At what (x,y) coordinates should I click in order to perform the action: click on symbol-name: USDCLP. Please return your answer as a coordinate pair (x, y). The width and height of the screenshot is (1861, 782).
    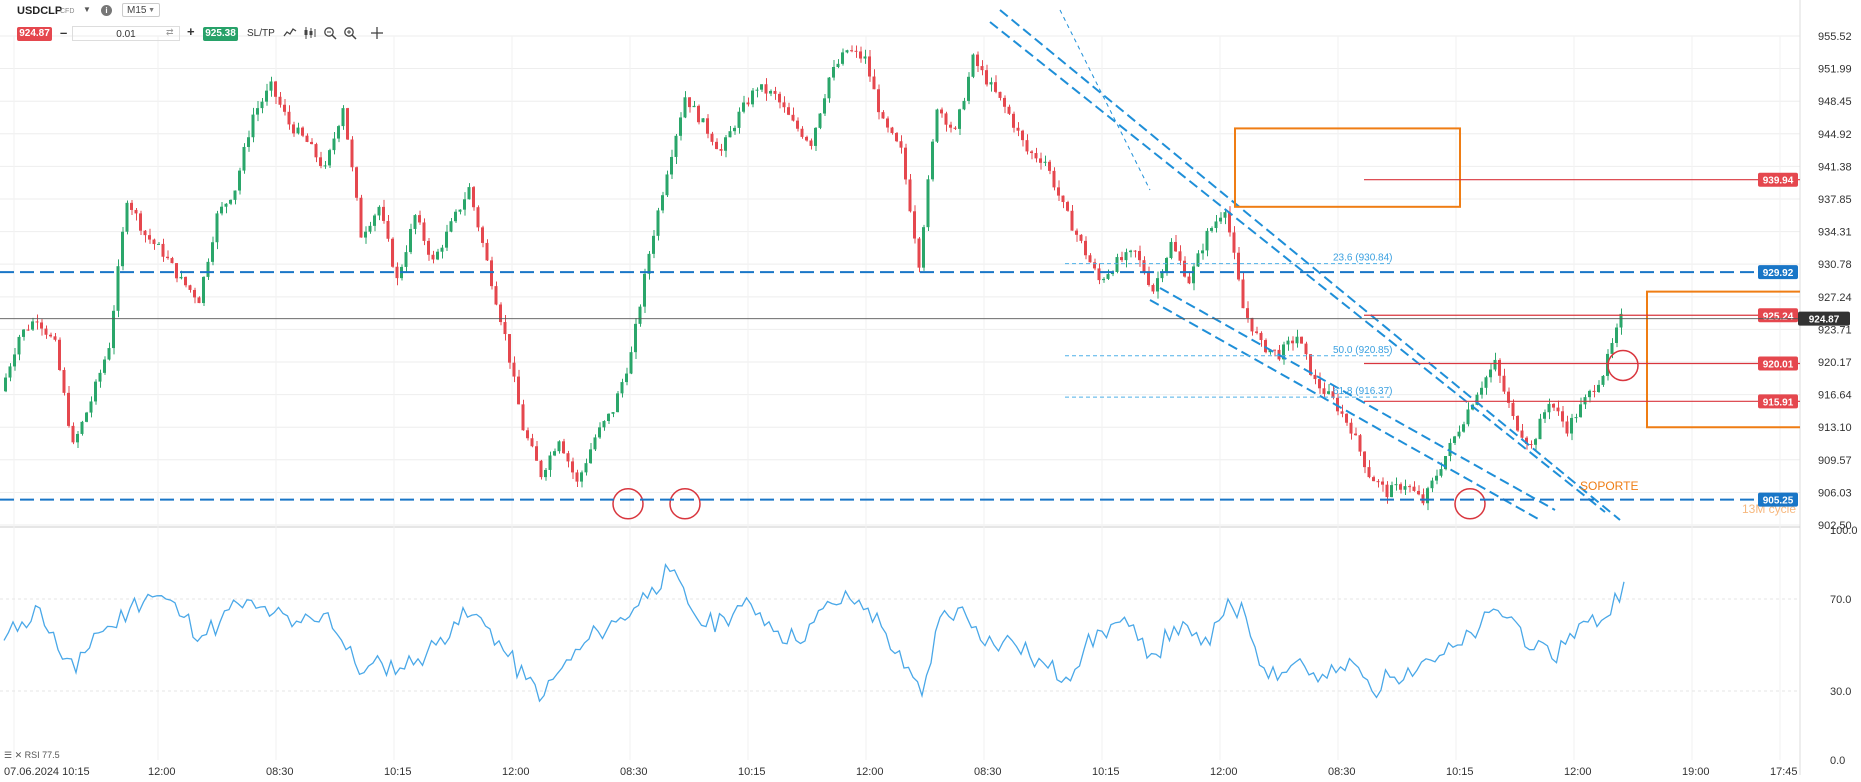
    Looking at the image, I should click on (40, 11).